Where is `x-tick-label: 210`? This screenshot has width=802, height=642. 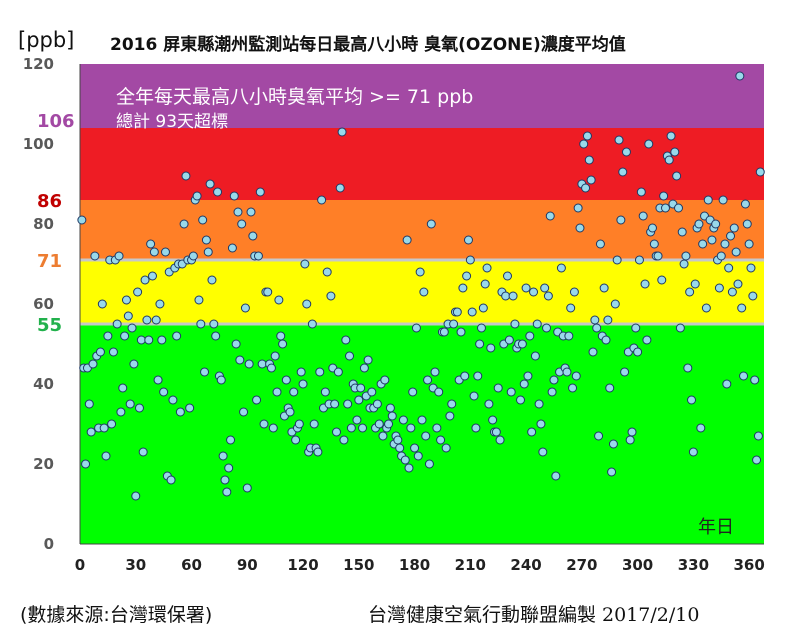 x-tick-label: 210 is located at coordinates (470, 565).